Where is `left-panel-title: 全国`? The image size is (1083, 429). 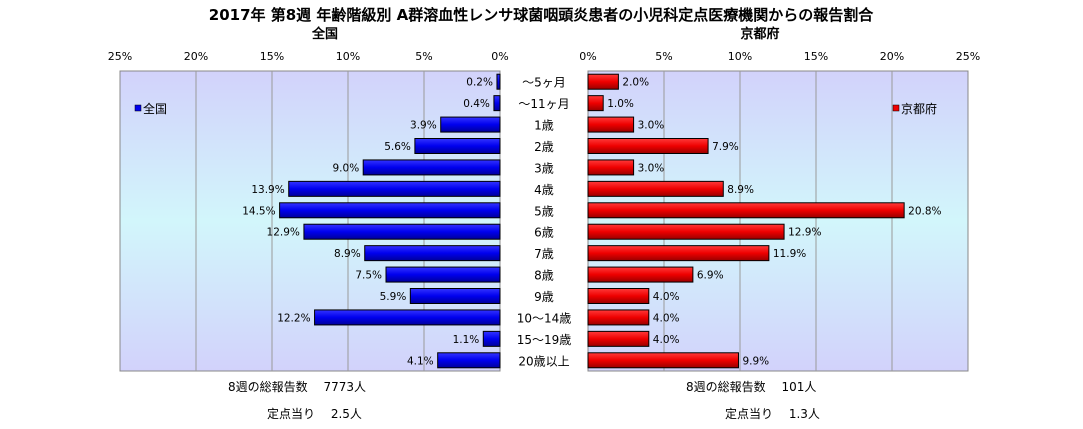
left-panel-title: 全国 is located at coordinates (324, 34).